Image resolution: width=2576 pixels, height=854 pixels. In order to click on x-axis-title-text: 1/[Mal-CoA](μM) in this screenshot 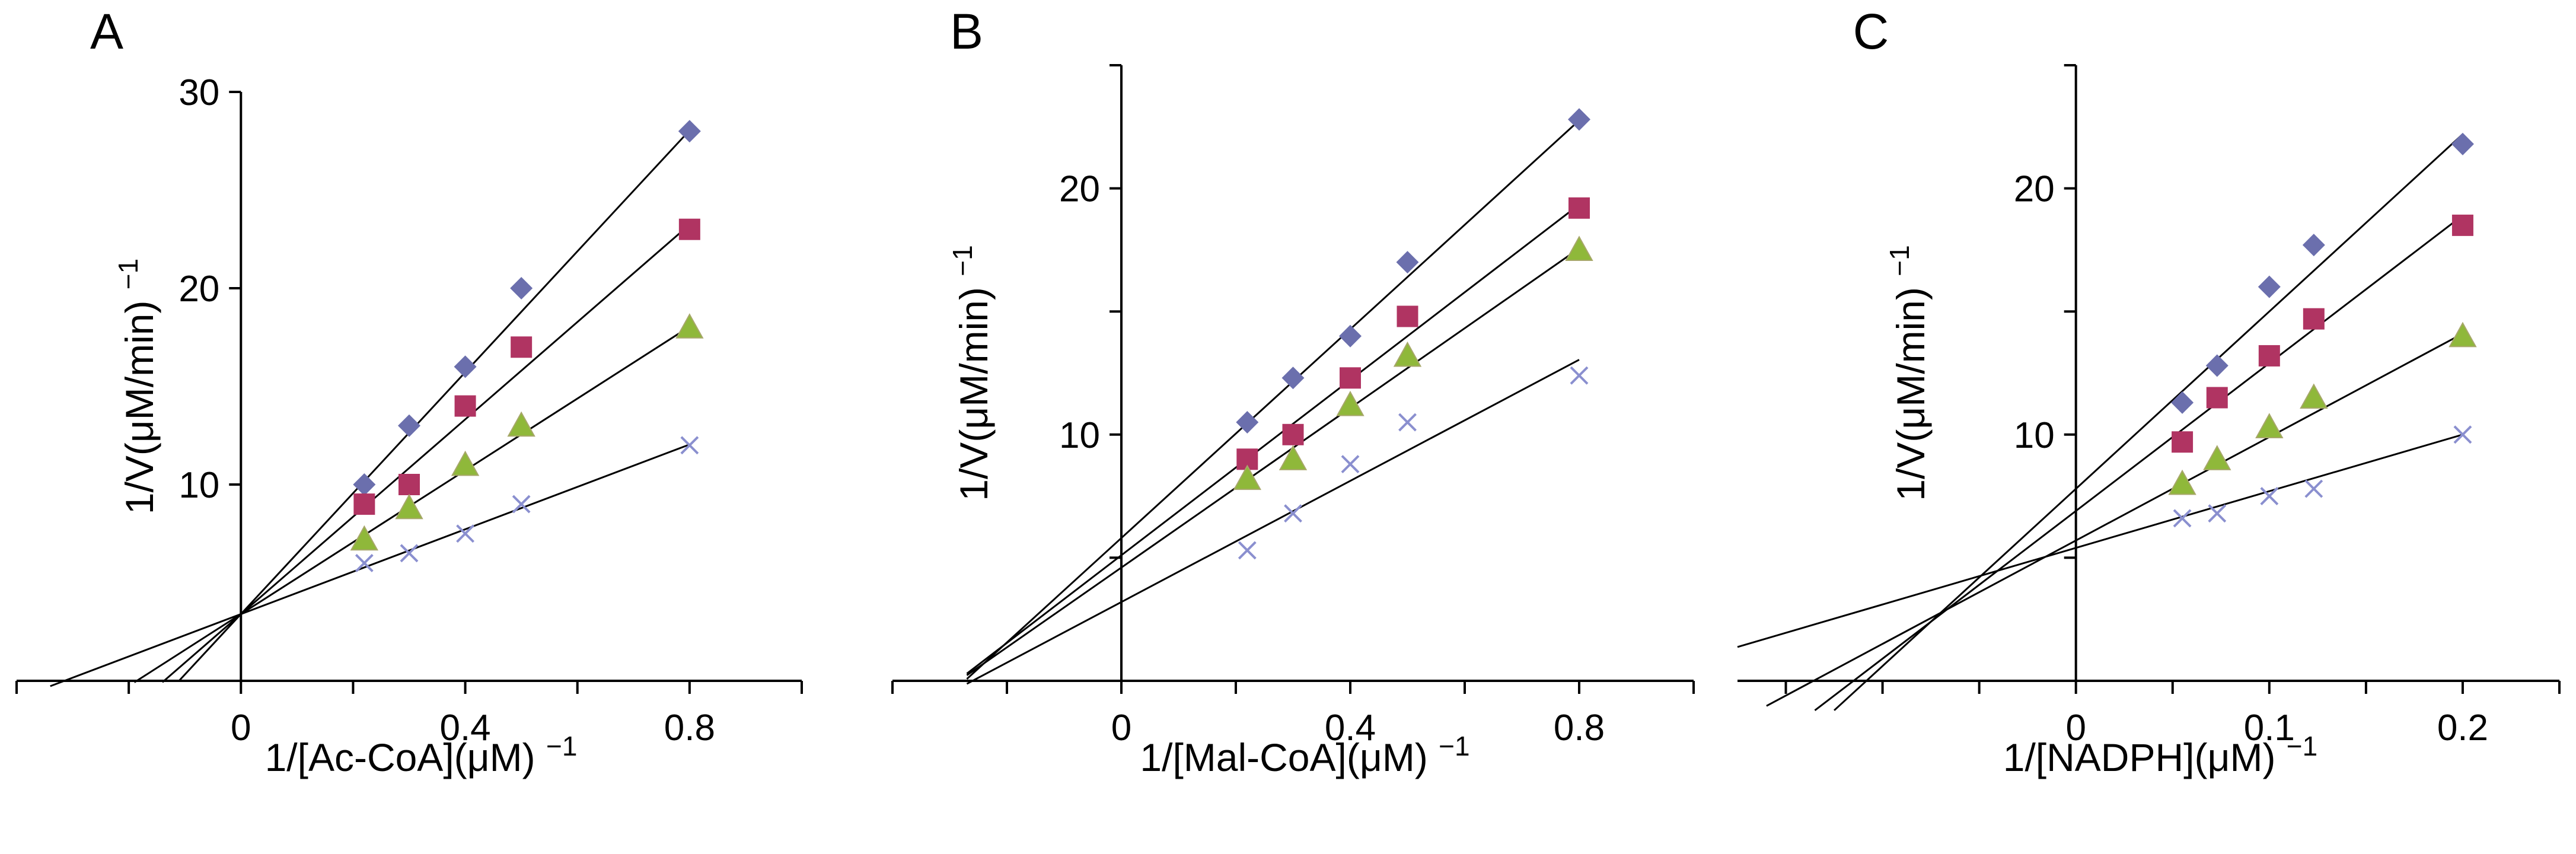, I will do `click(1289, 757)`.